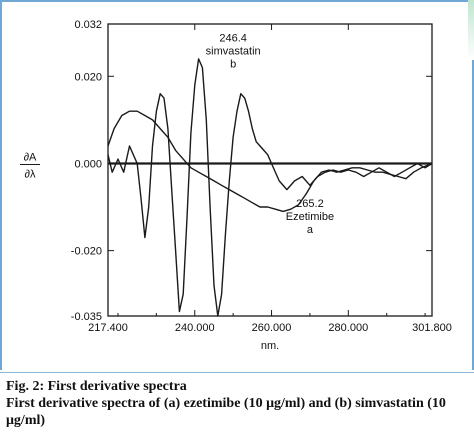  I want to click on y-tick-label: -0.035, so click(86, 317).